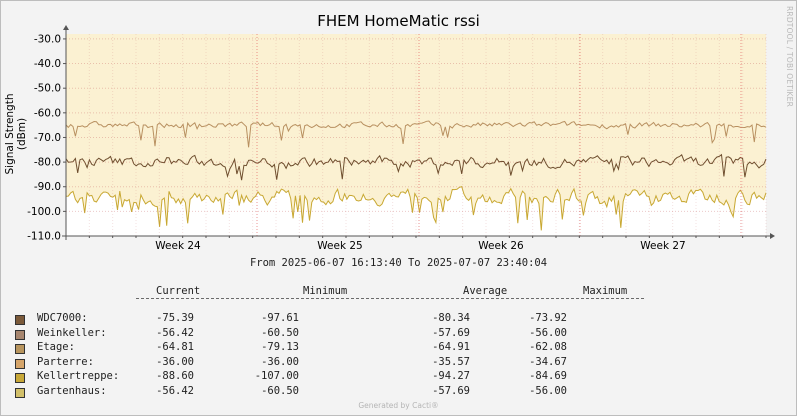 The width and height of the screenshot is (797, 416). I want to click on x-tick-label: Week 26, so click(501, 245).